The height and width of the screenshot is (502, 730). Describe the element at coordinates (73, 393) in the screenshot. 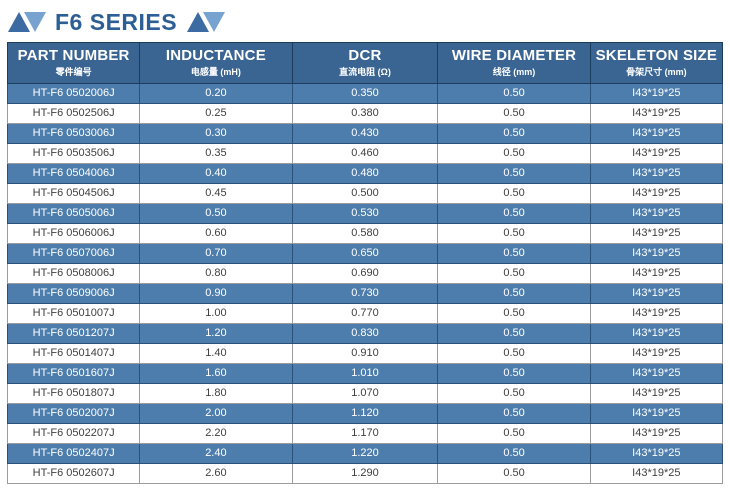

I see `table-cell: HT-F6 0501807J` at that location.